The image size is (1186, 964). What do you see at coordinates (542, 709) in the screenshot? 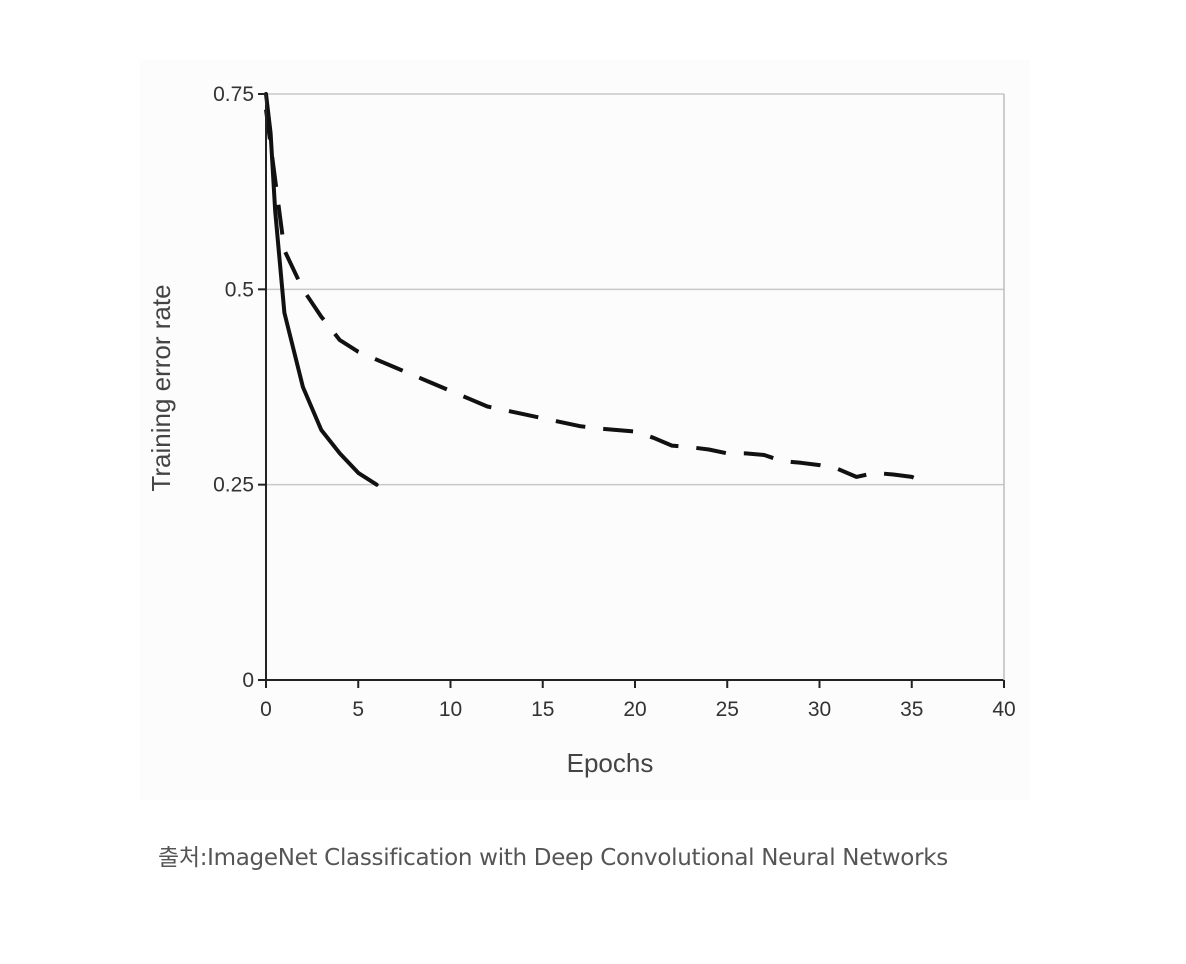
I see `x-tick-label: 15` at bounding box center [542, 709].